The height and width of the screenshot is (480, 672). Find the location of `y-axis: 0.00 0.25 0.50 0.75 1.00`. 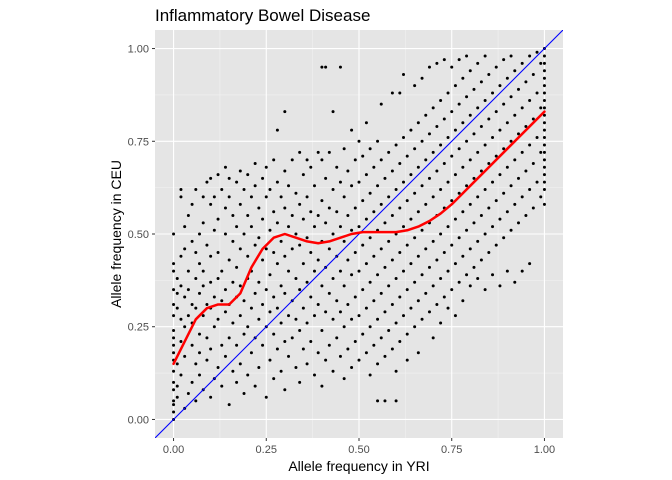

y-axis: 0.00 0.25 0.50 0.75 1.00 is located at coordinates (141, 235).